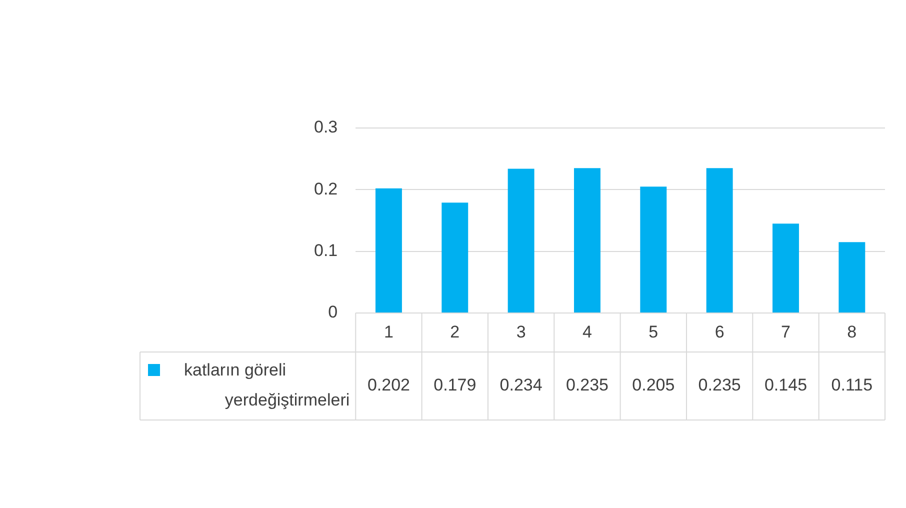 Image resolution: width=906 pixels, height=508 pixels. Describe the element at coordinates (521, 332) in the screenshot. I see `x-tick-label: 3` at that location.